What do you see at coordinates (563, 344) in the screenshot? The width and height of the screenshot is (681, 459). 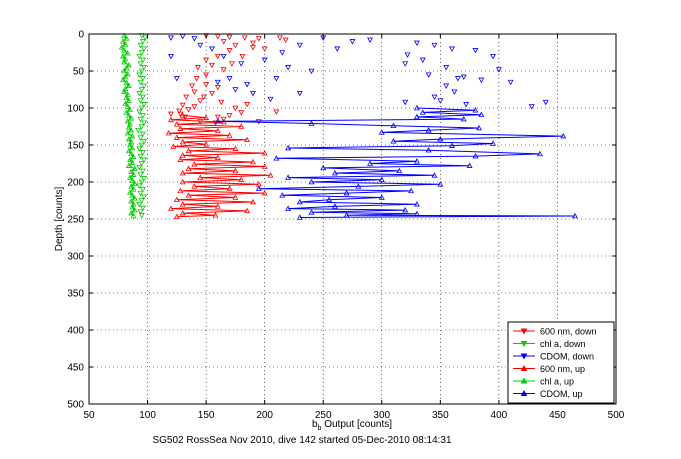 I see `legend-label: chl a, down` at bounding box center [563, 344].